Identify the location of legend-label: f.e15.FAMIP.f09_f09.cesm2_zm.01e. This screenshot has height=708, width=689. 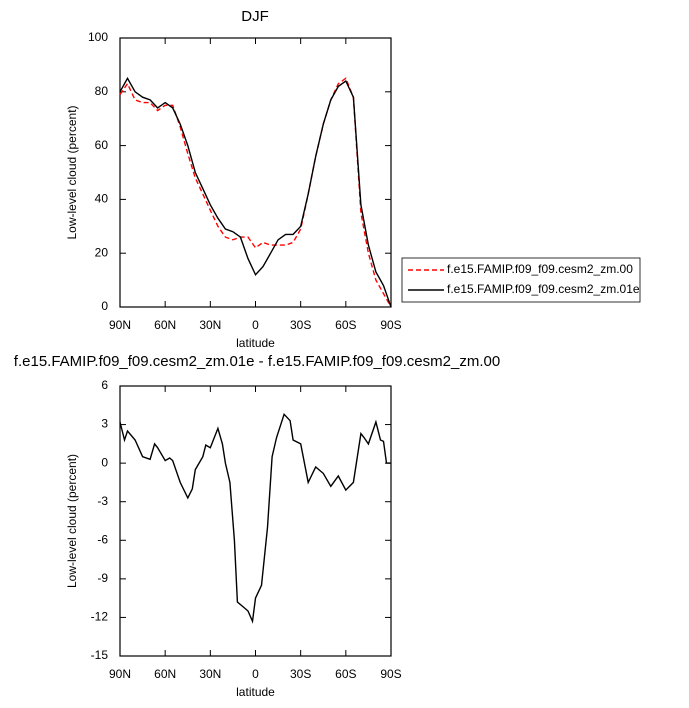
(543, 289).